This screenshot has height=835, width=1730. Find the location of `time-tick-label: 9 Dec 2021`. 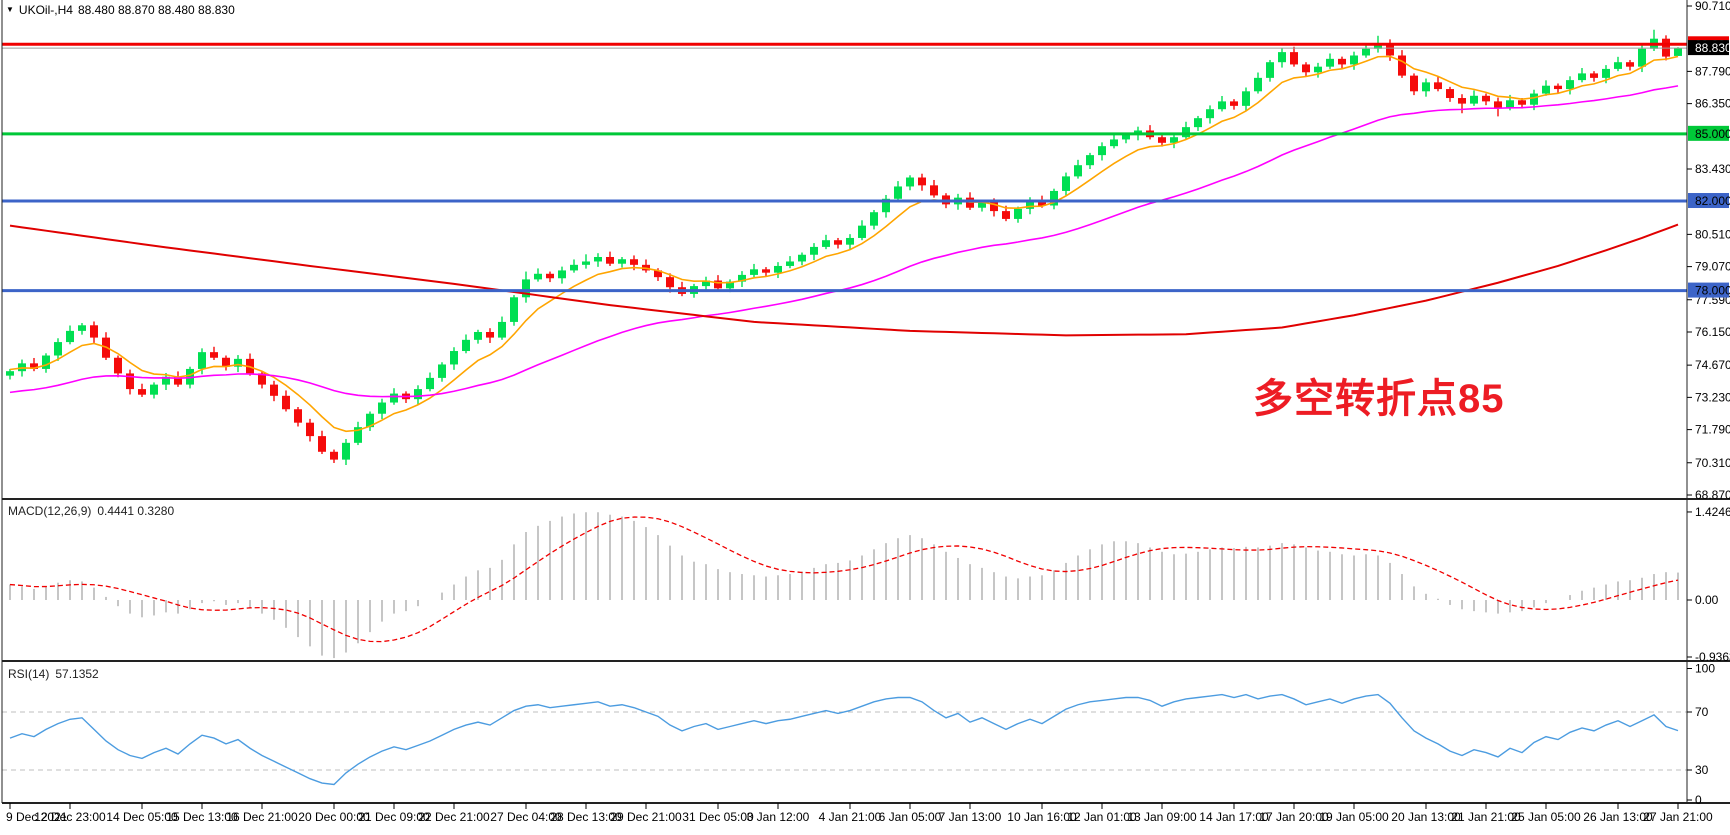

time-tick-label: 9 Dec 2021 is located at coordinates (37, 817).